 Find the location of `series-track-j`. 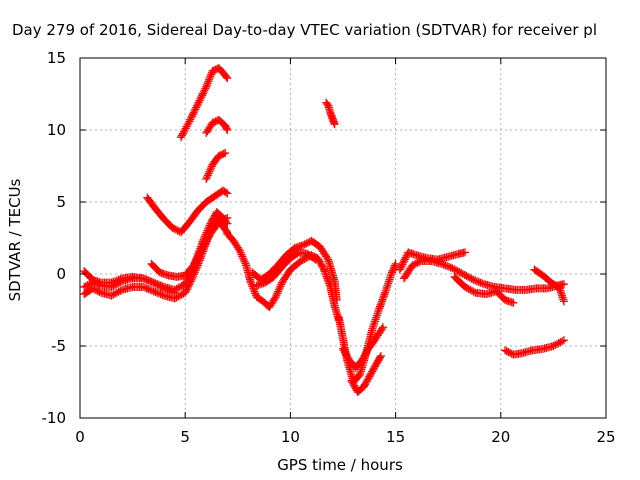

series-track-j is located at coordinates (294, 270).